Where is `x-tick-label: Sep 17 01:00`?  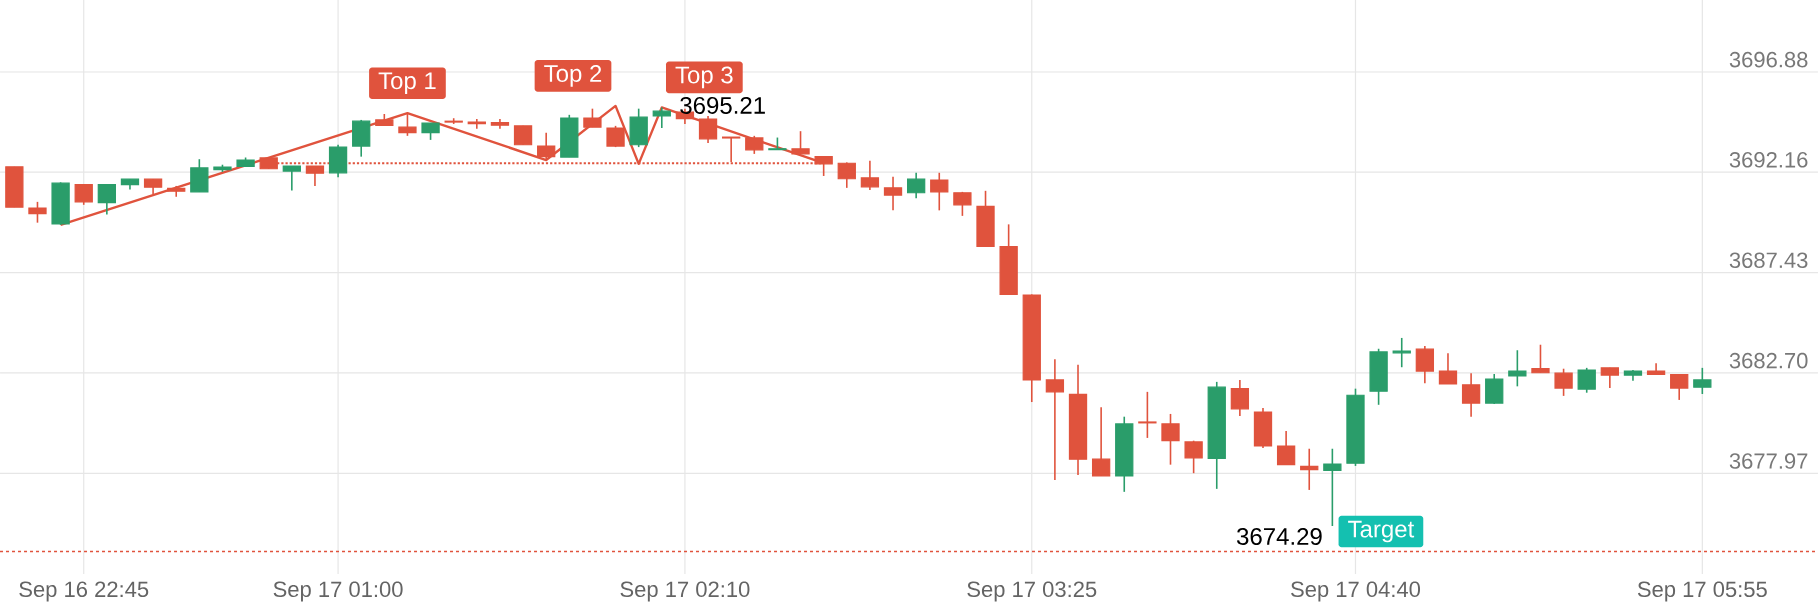
x-tick-label: Sep 17 01:00 is located at coordinates (338, 591).